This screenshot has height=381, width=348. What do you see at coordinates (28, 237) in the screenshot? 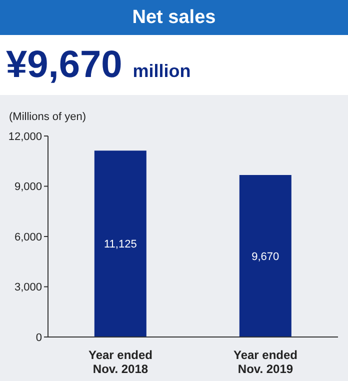
I see `y-tick-label: 6,000` at bounding box center [28, 237].